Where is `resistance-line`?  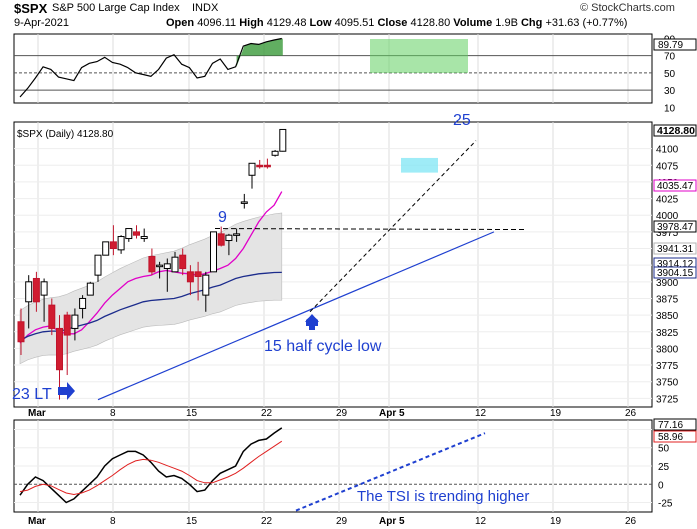
resistance-line is located at coordinates (370, 229).